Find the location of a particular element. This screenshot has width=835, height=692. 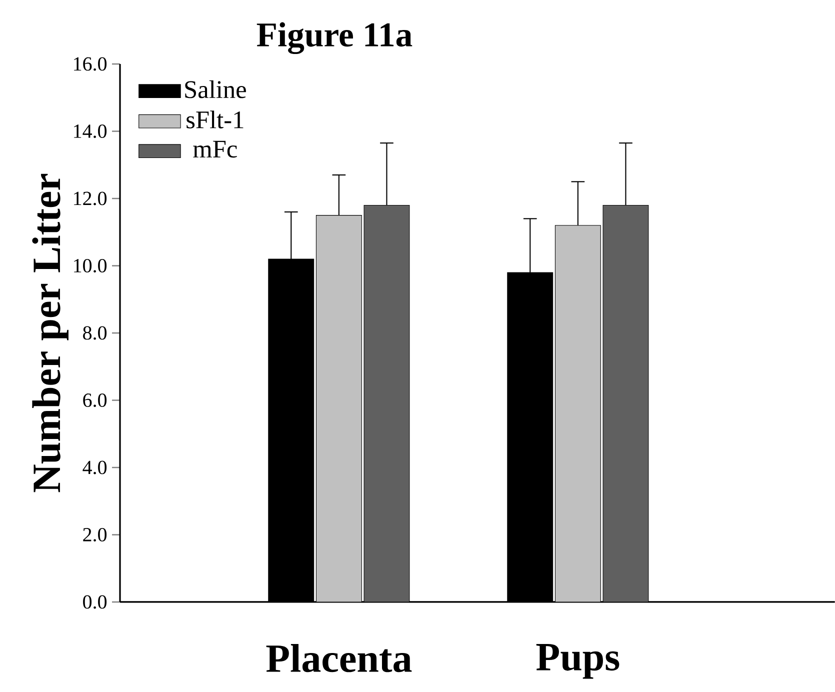

y-tick-label: 6.0 is located at coordinates (95, 400).